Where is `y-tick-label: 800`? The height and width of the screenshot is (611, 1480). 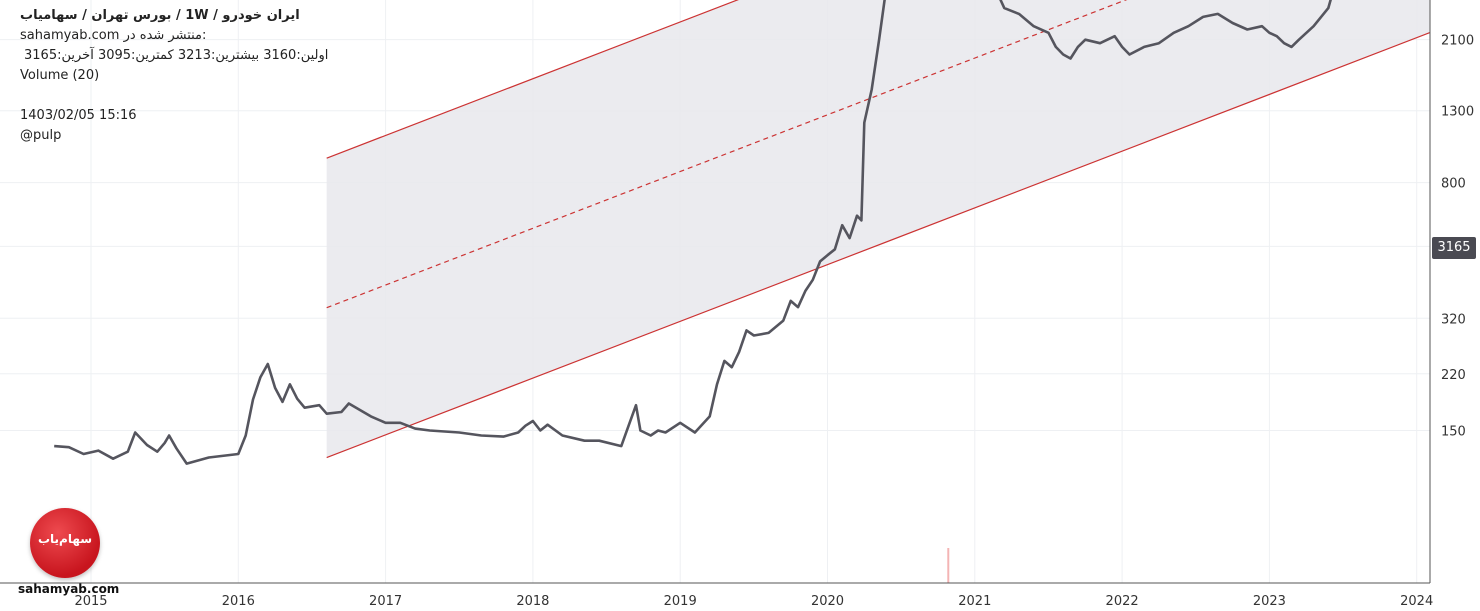
y-tick-label: 800 is located at coordinates (1453, 184).